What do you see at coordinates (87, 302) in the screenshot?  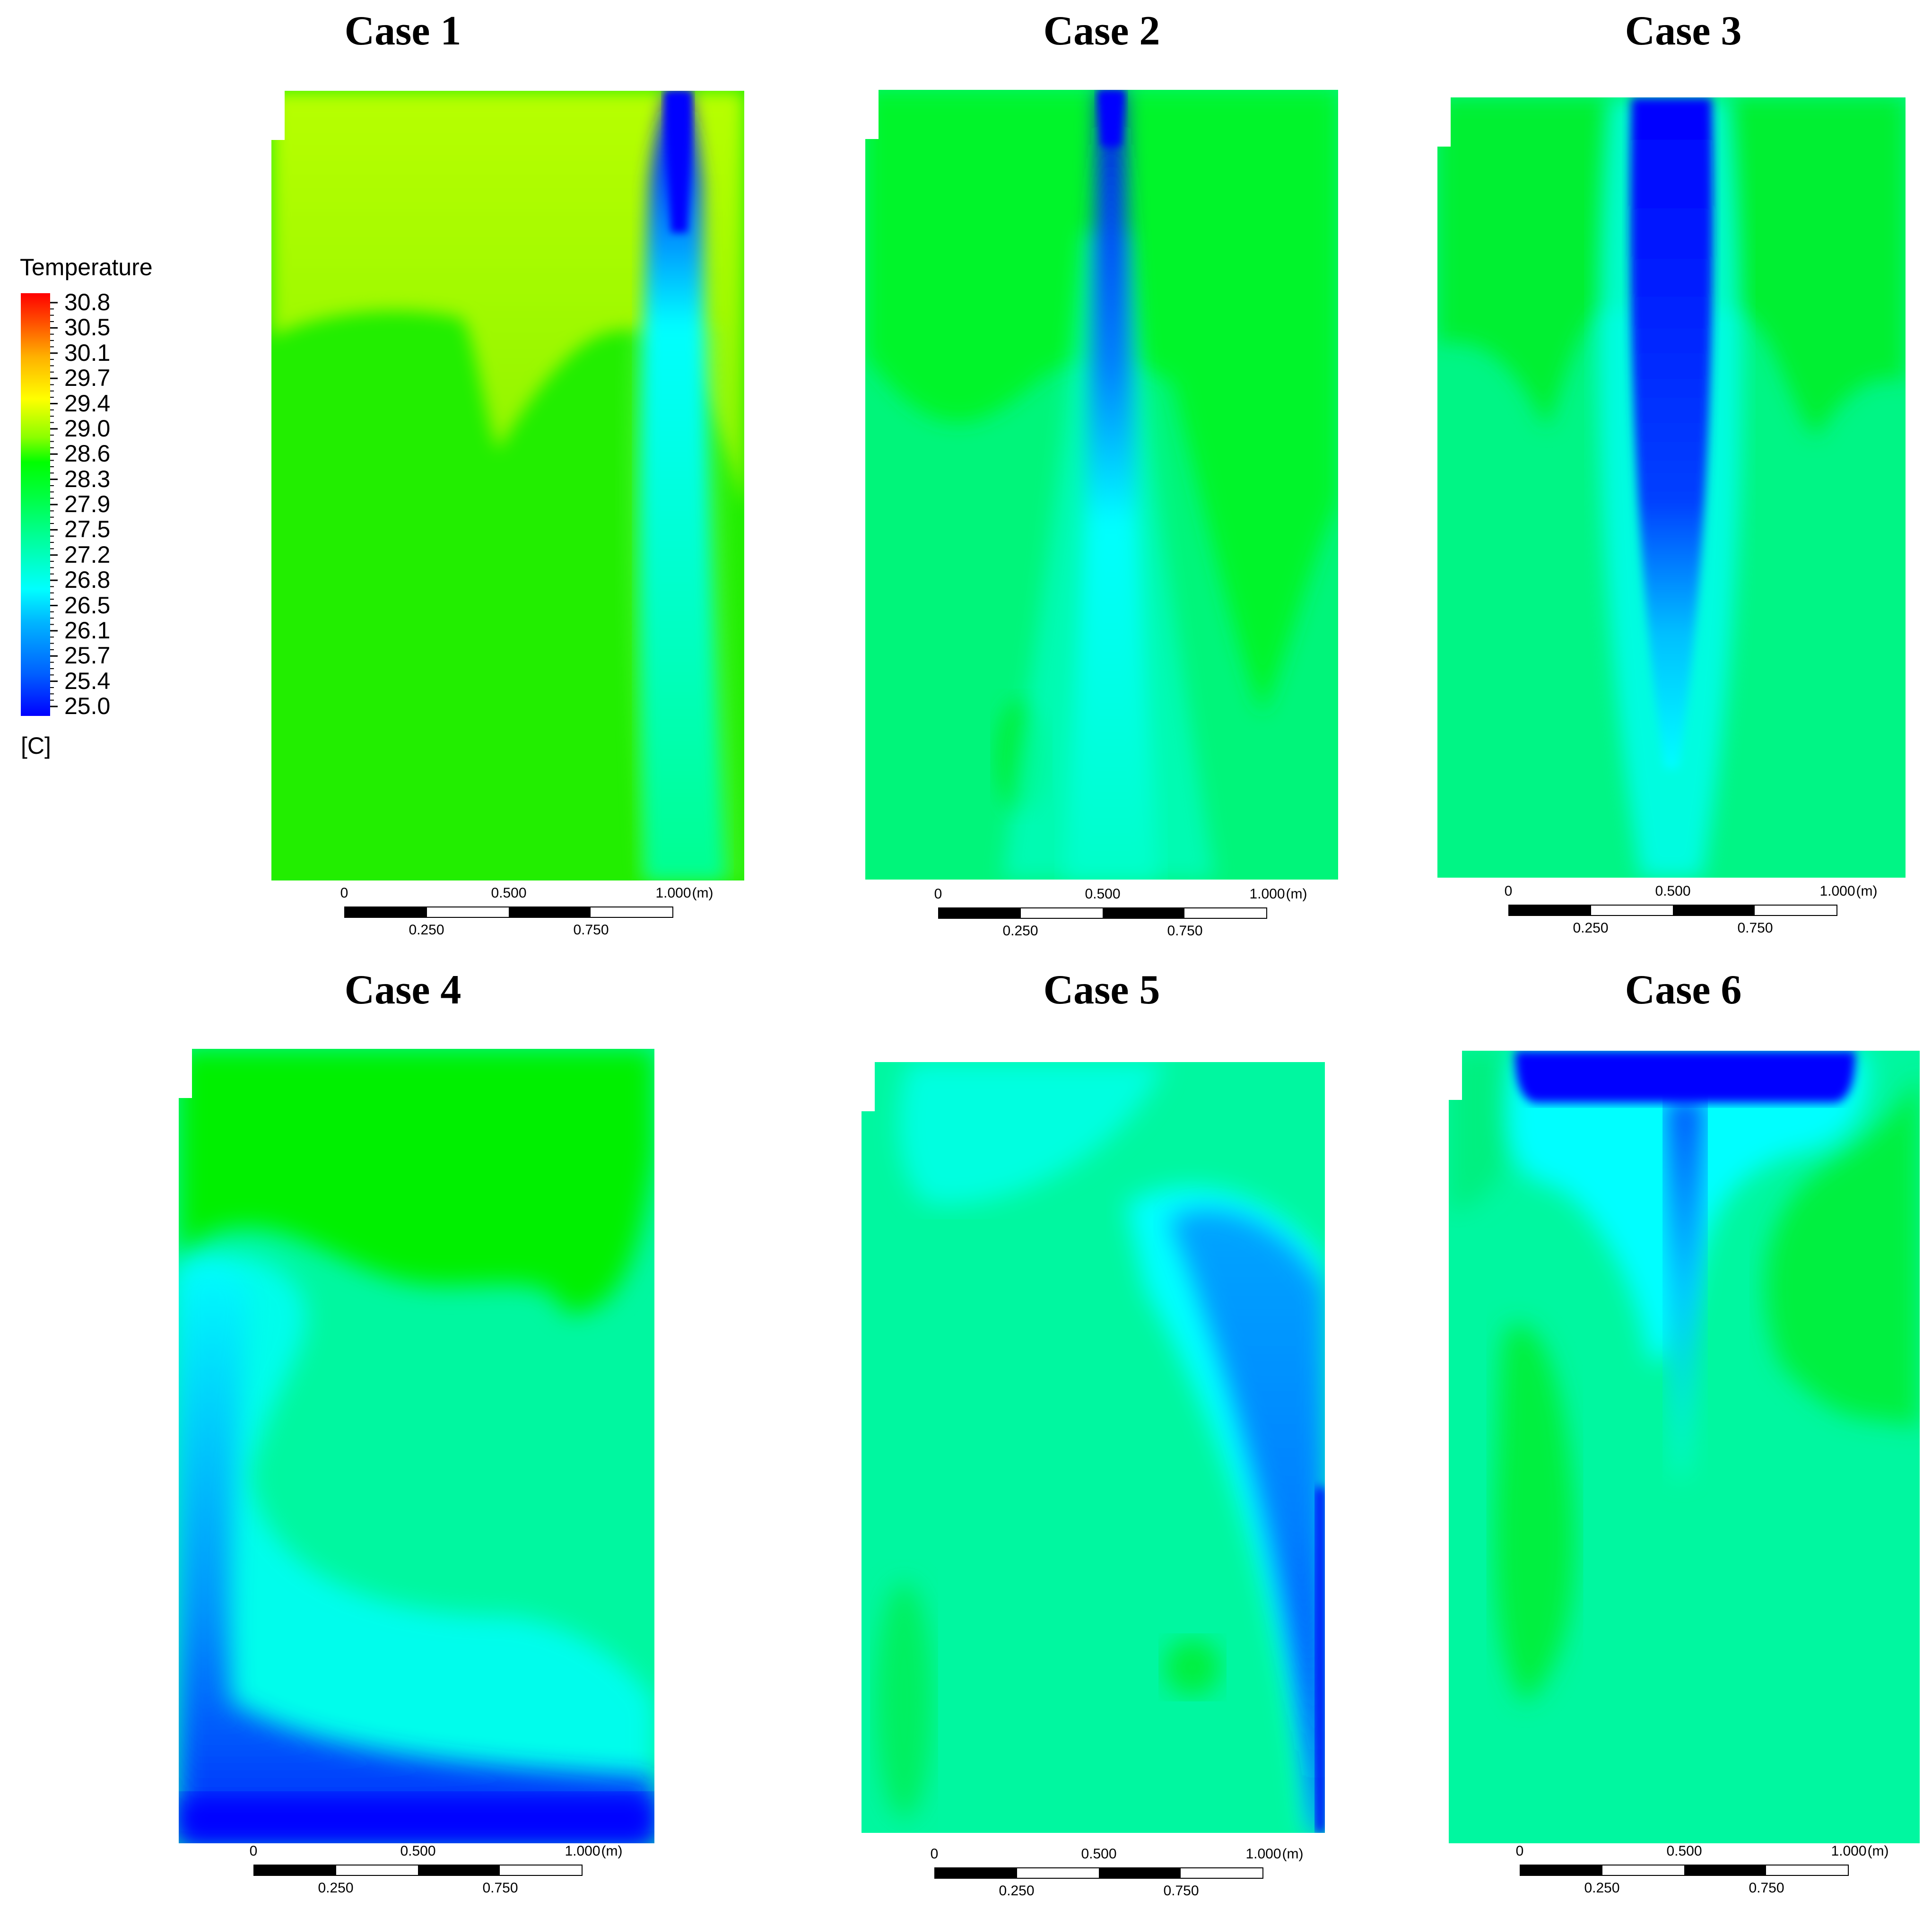 I see `legend-label: 30.8` at bounding box center [87, 302].